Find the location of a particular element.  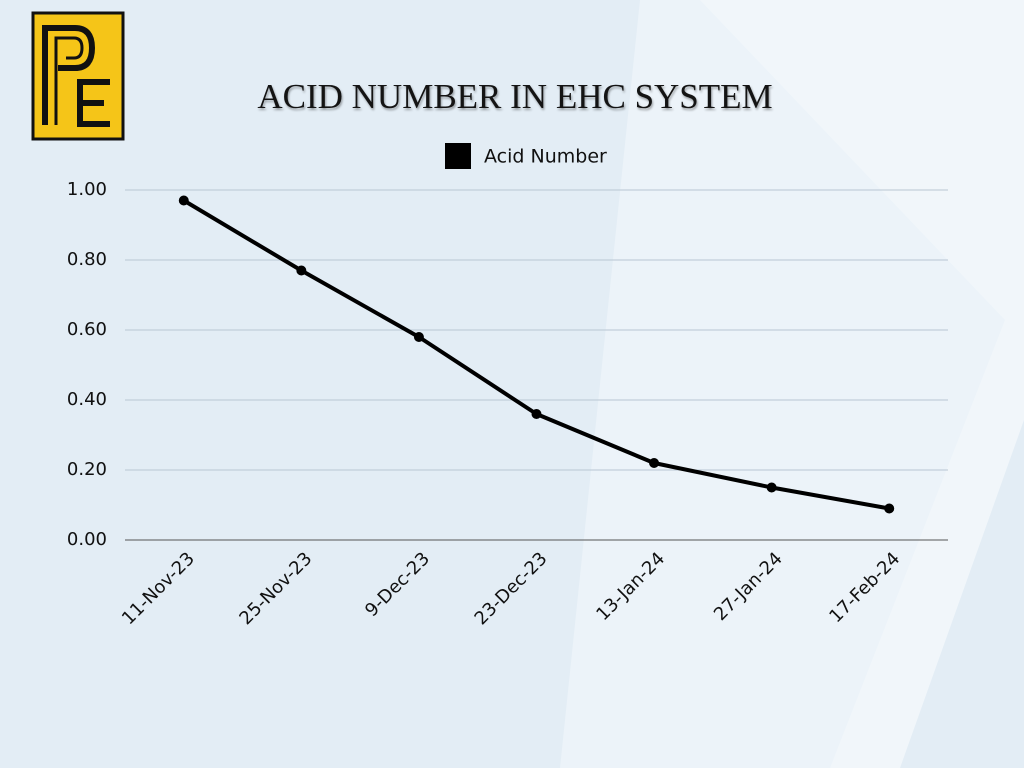

y-tick-label: 0.40 is located at coordinates (87, 399).